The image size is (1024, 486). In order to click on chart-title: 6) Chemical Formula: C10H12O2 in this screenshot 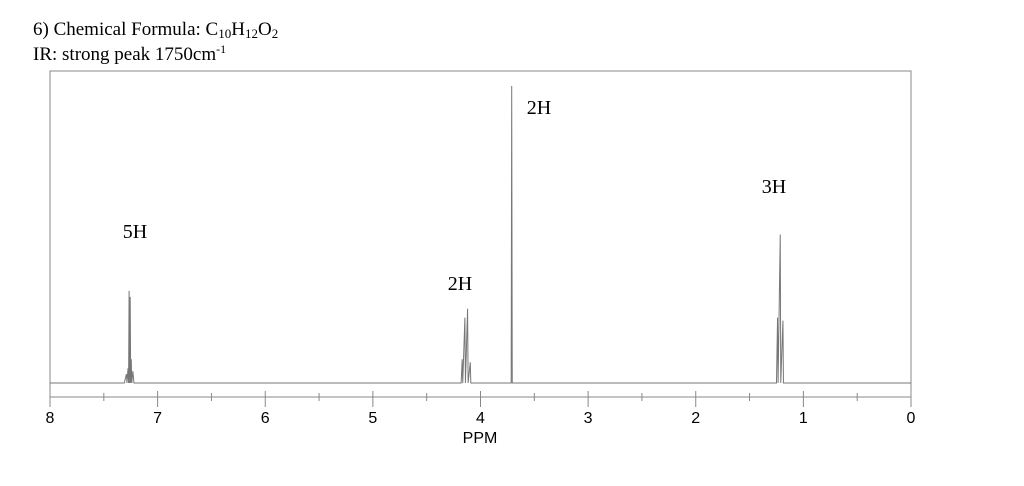, I will do `click(155, 30)`.